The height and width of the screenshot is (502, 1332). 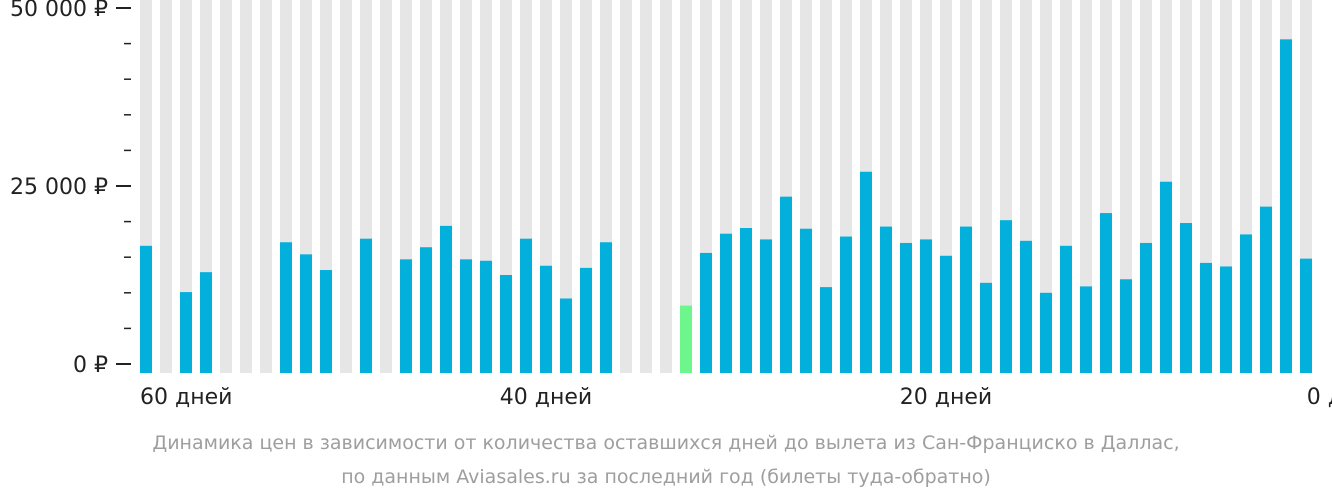 I want to click on y-tick-label: 50 000 ₽, so click(x=59, y=11).